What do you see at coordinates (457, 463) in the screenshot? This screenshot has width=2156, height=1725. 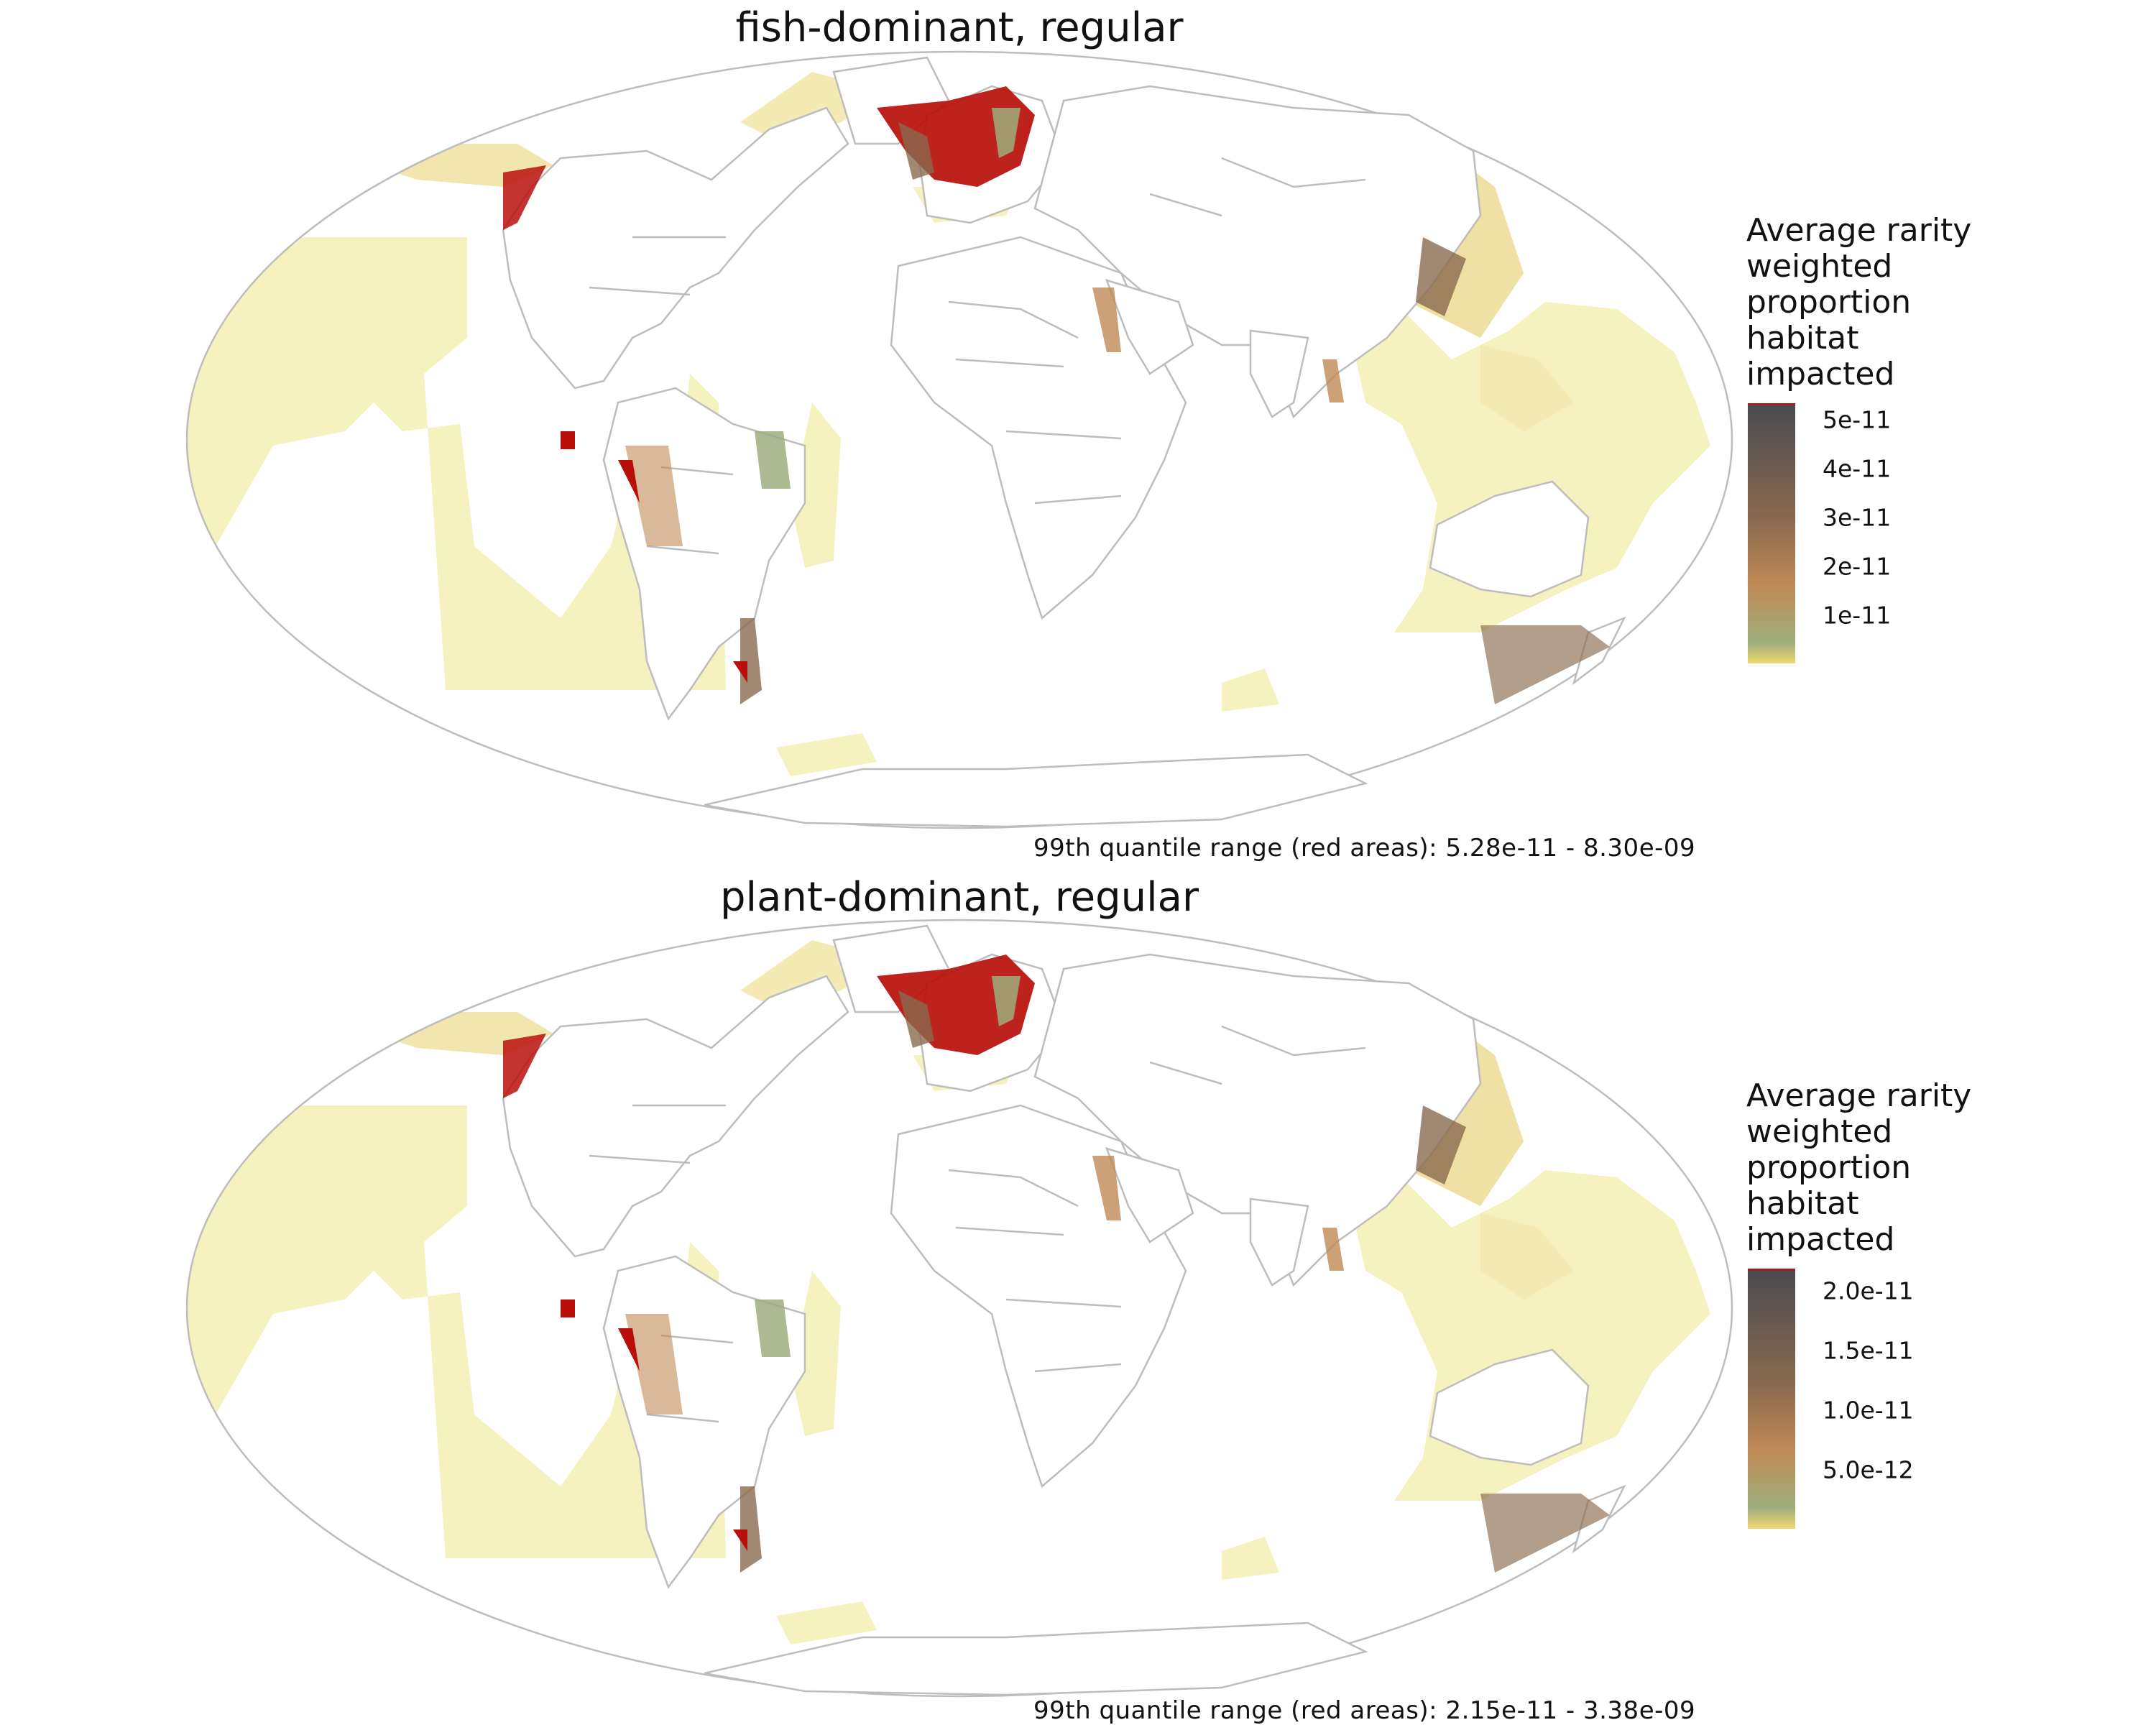 I see `pacific-ocean-shading` at bounding box center [457, 463].